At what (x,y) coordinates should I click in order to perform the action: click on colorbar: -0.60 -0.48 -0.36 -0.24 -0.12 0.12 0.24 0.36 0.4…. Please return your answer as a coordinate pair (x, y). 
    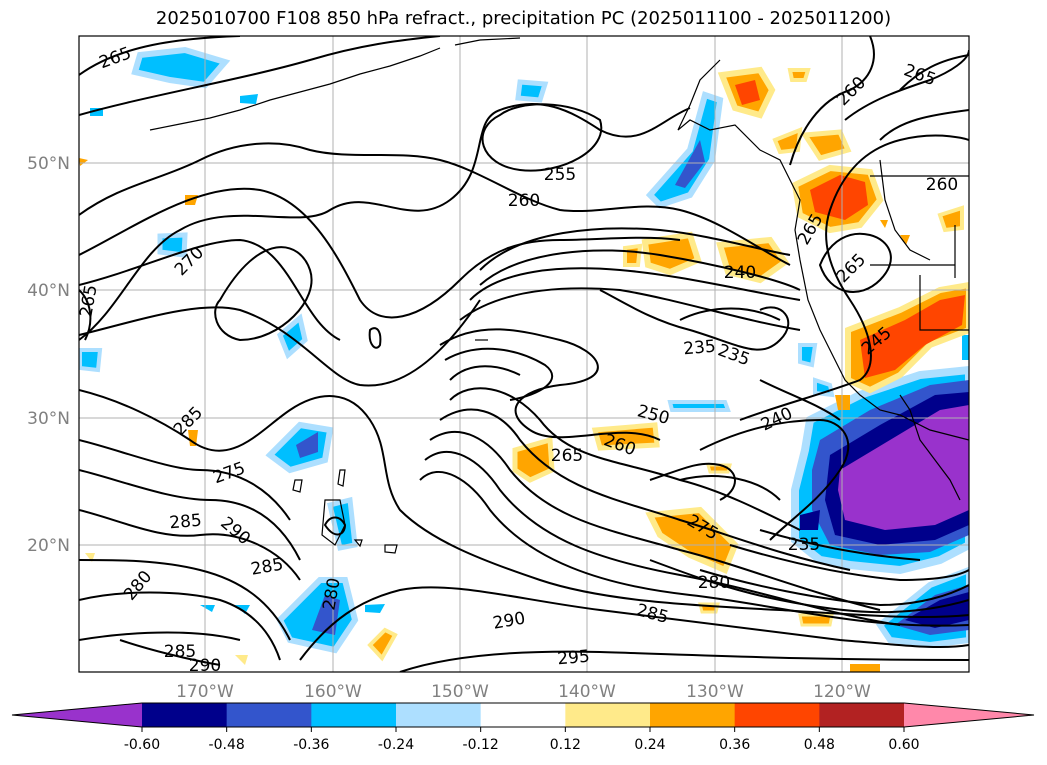
    Looking at the image, I should click on (523, 727).